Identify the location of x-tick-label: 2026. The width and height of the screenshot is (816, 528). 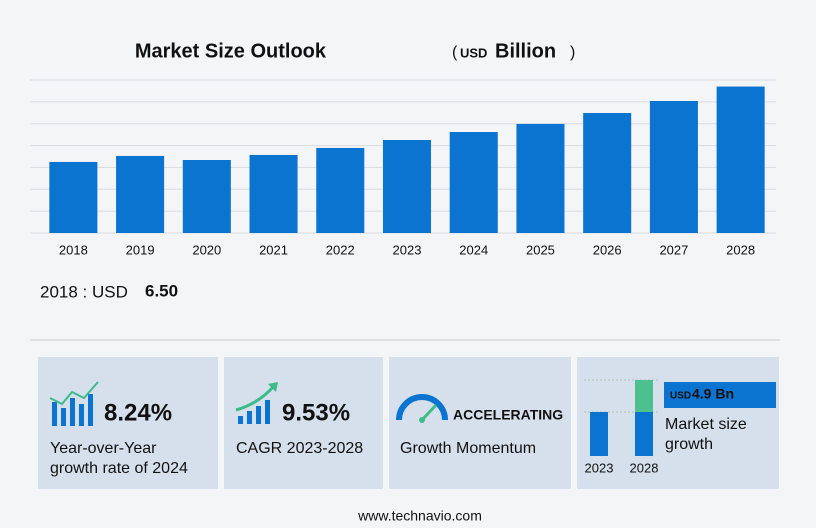
(607, 249).